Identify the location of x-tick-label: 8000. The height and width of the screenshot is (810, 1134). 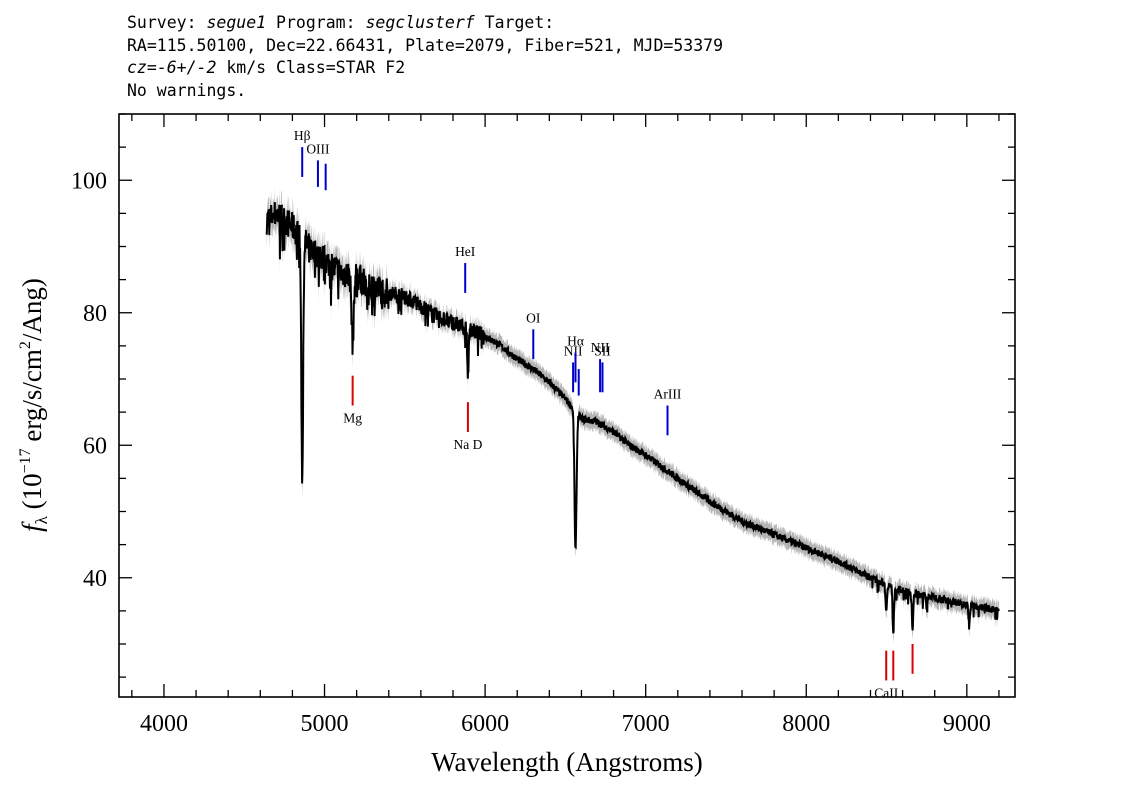
(806, 724).